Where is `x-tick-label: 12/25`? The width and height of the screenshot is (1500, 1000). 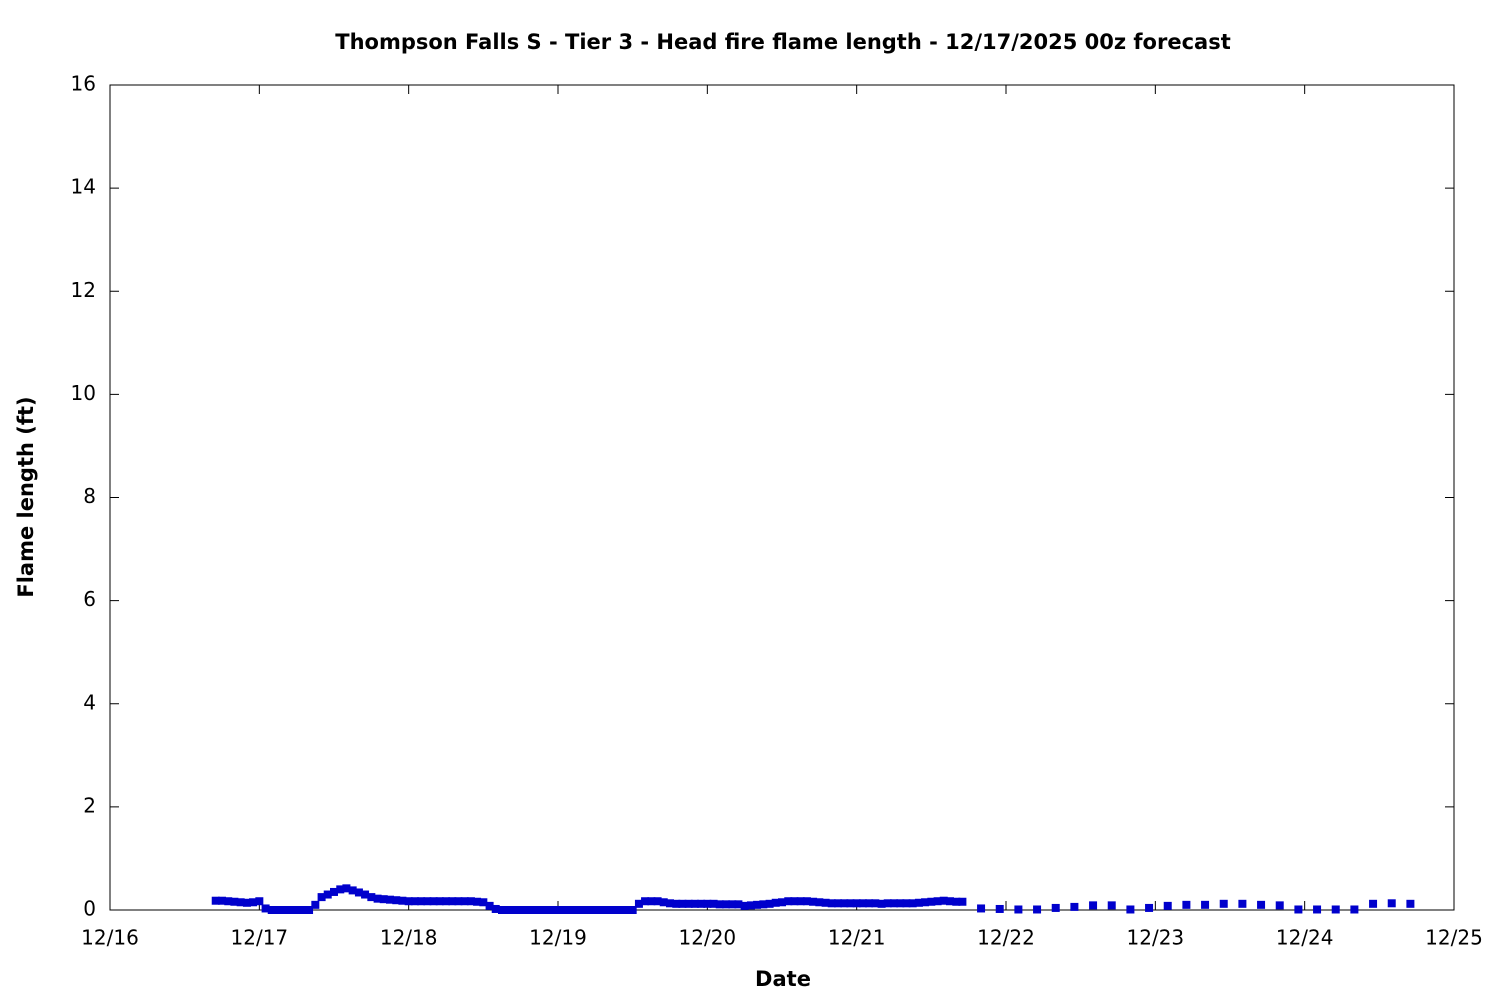
x-tick-label: 12/25 is located at coordinates (1454, 938).